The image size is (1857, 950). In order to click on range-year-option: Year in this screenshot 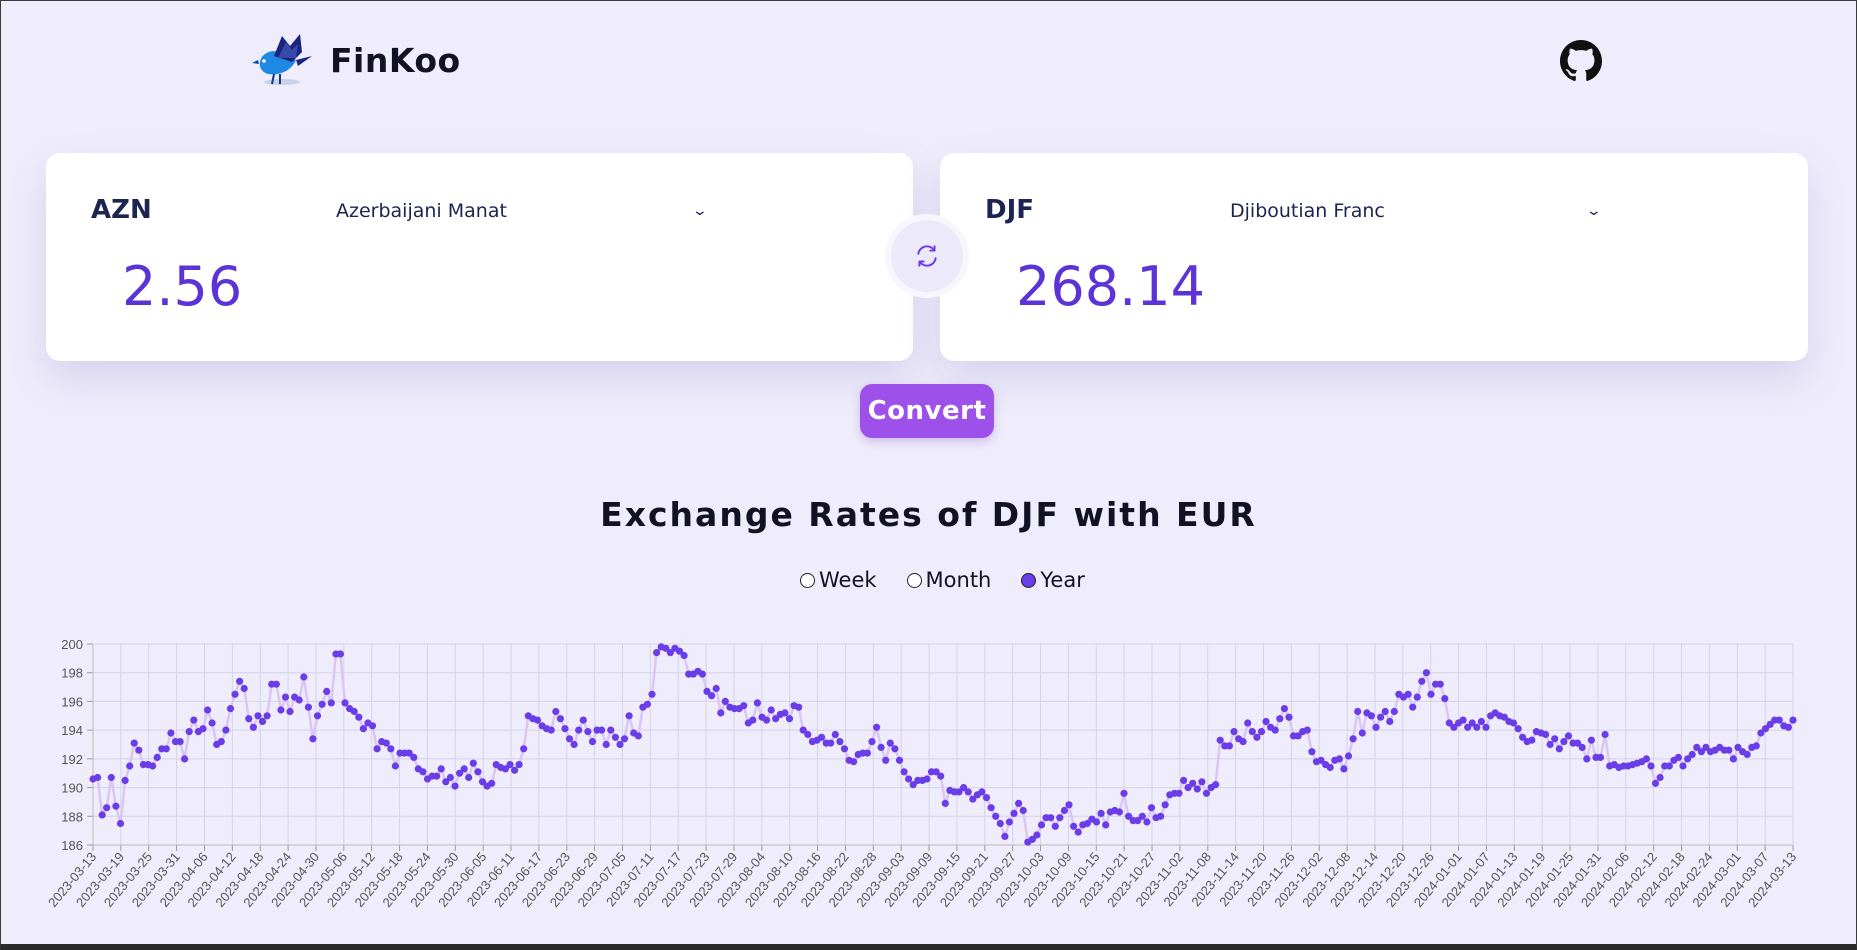, I will do `click(1053, 580)`.